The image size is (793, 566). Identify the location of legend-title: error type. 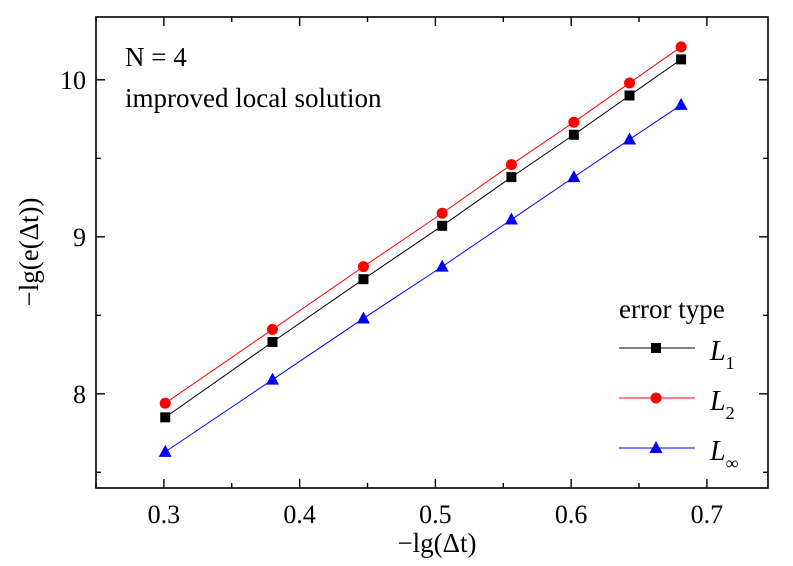
(672, 309).